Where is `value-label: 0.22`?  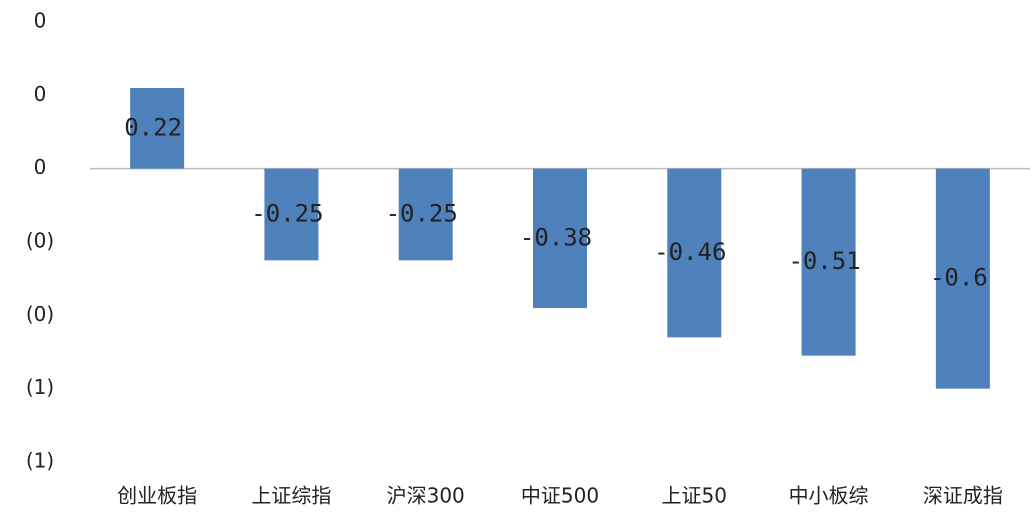 value-label: 0.22 is located at coordinates (153, 127).